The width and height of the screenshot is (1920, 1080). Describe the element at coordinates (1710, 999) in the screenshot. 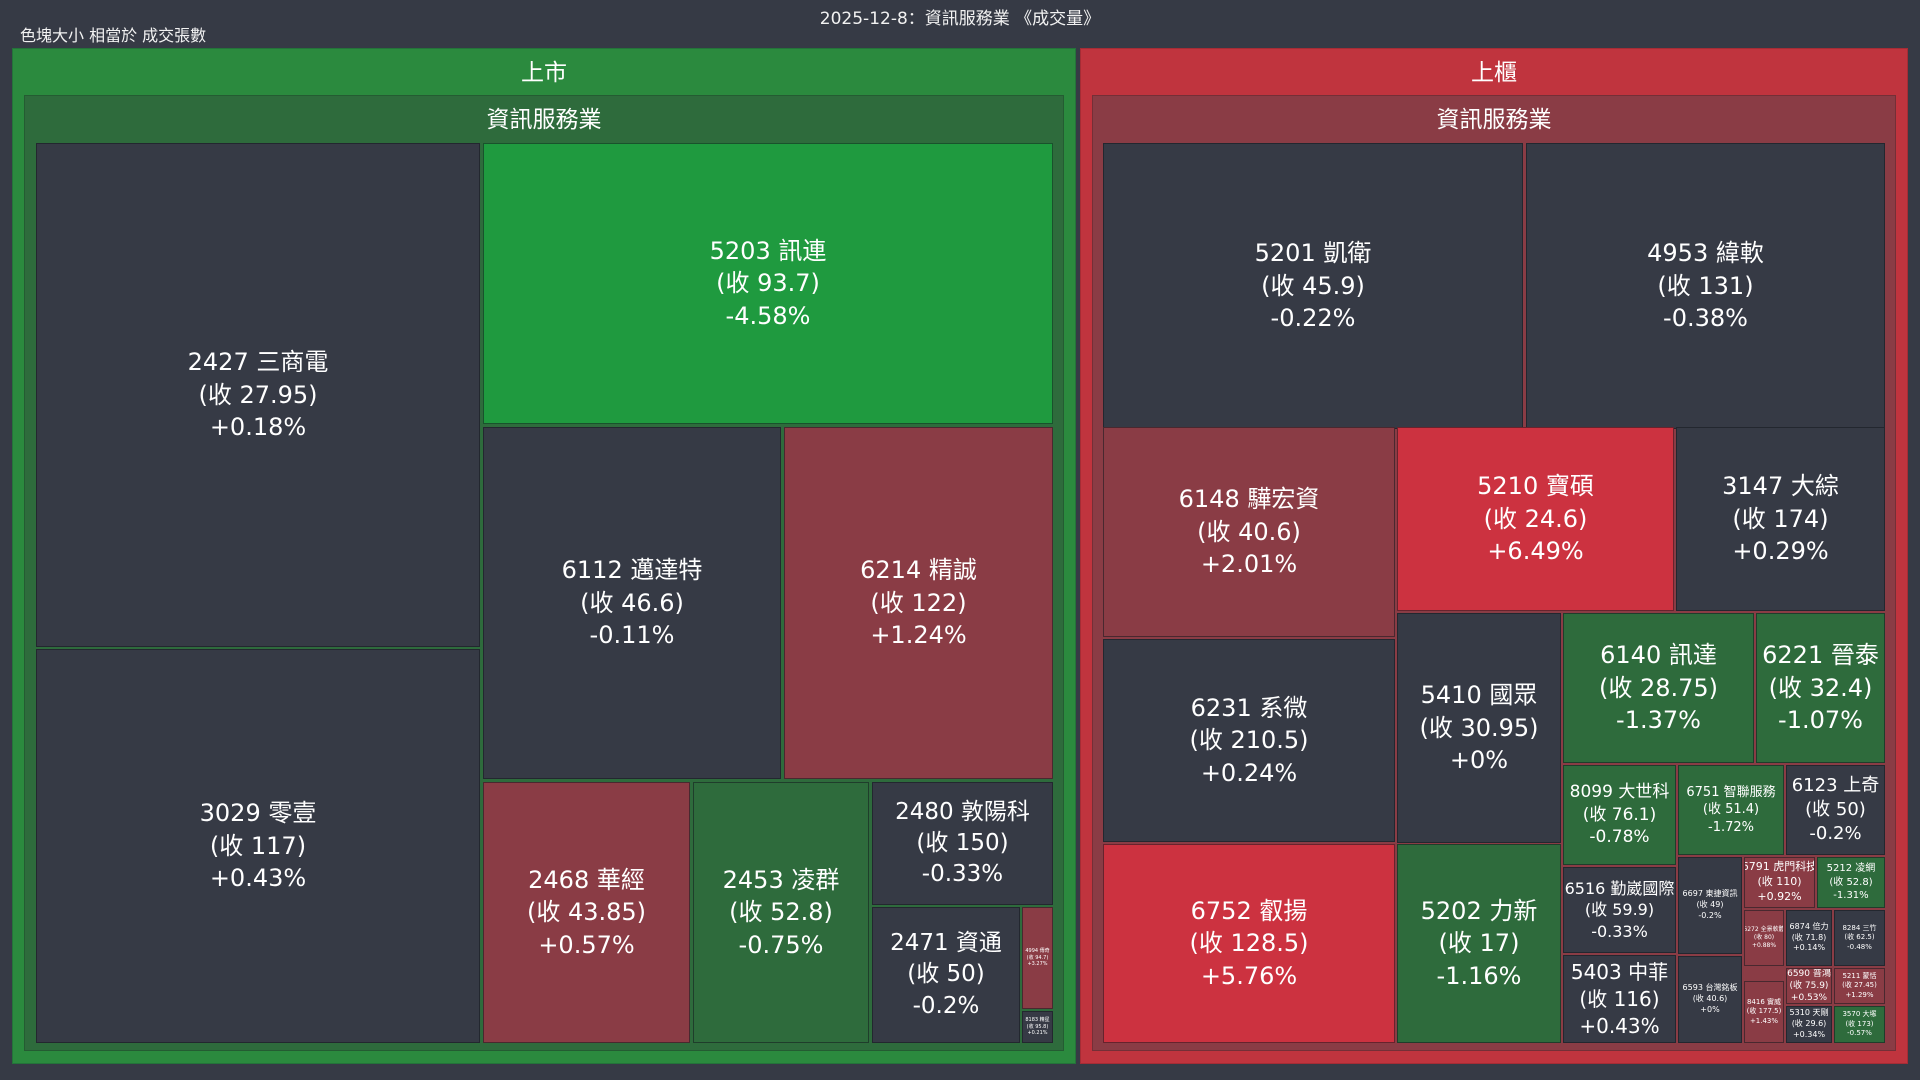

I see `treemap-tile-6593: 6593 台灣銘板 (收 40.6) +0%` at that location.